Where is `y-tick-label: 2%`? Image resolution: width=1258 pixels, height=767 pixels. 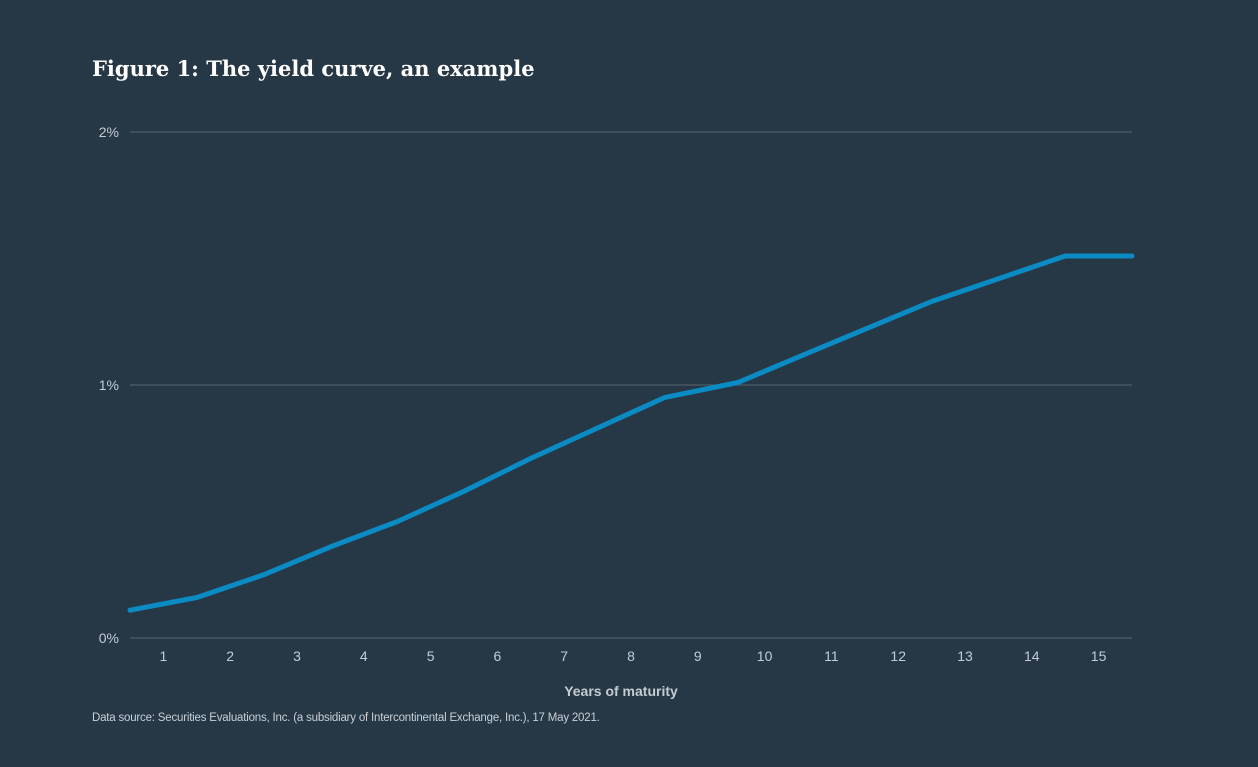
y-tick-label: 2% is located at coordinates (109, 132).